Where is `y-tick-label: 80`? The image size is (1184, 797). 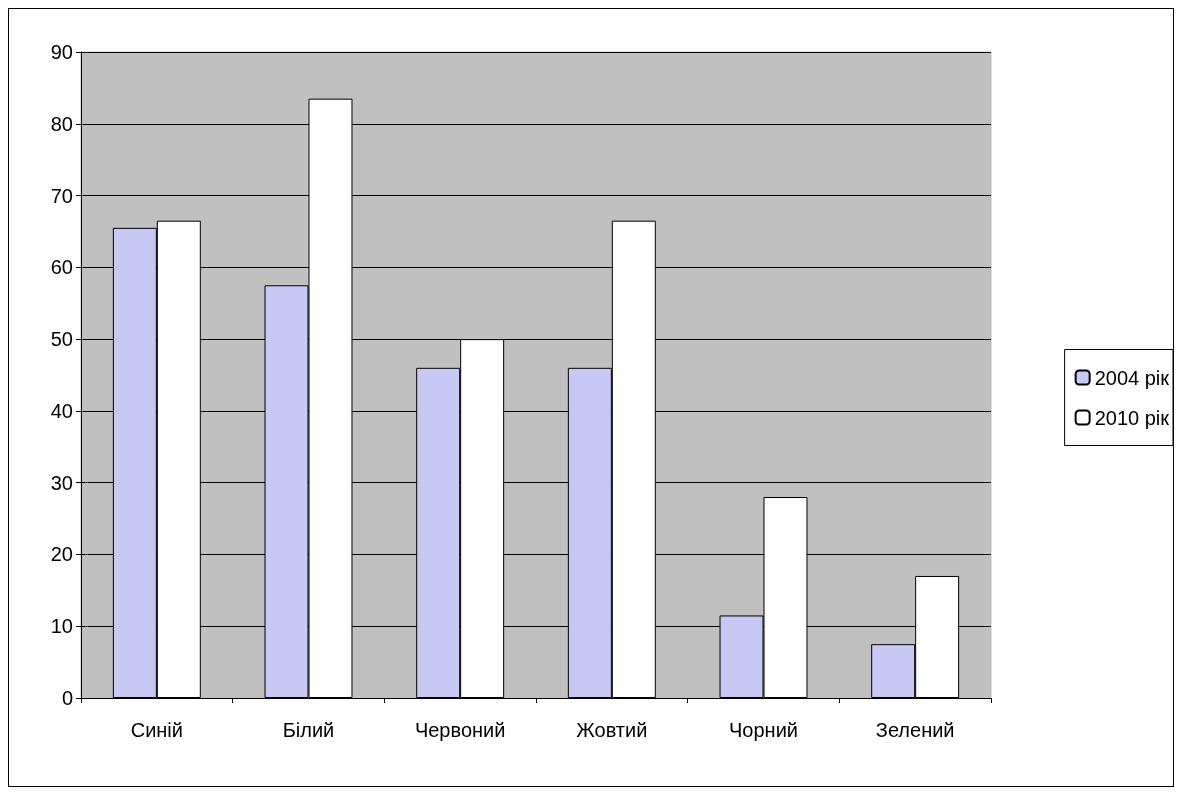 y-tick-label: 80 is located at coordinates (61, 123).